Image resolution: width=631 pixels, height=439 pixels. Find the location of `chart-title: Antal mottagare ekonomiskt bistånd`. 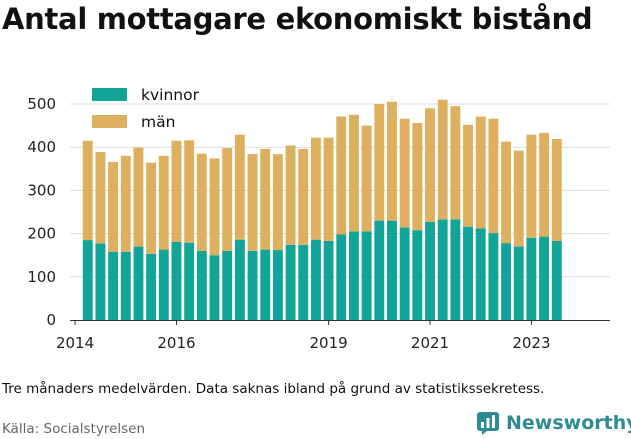

chart-title: Antal mottagare ekonomiskt bistånd is located at coordinates (297, 19).